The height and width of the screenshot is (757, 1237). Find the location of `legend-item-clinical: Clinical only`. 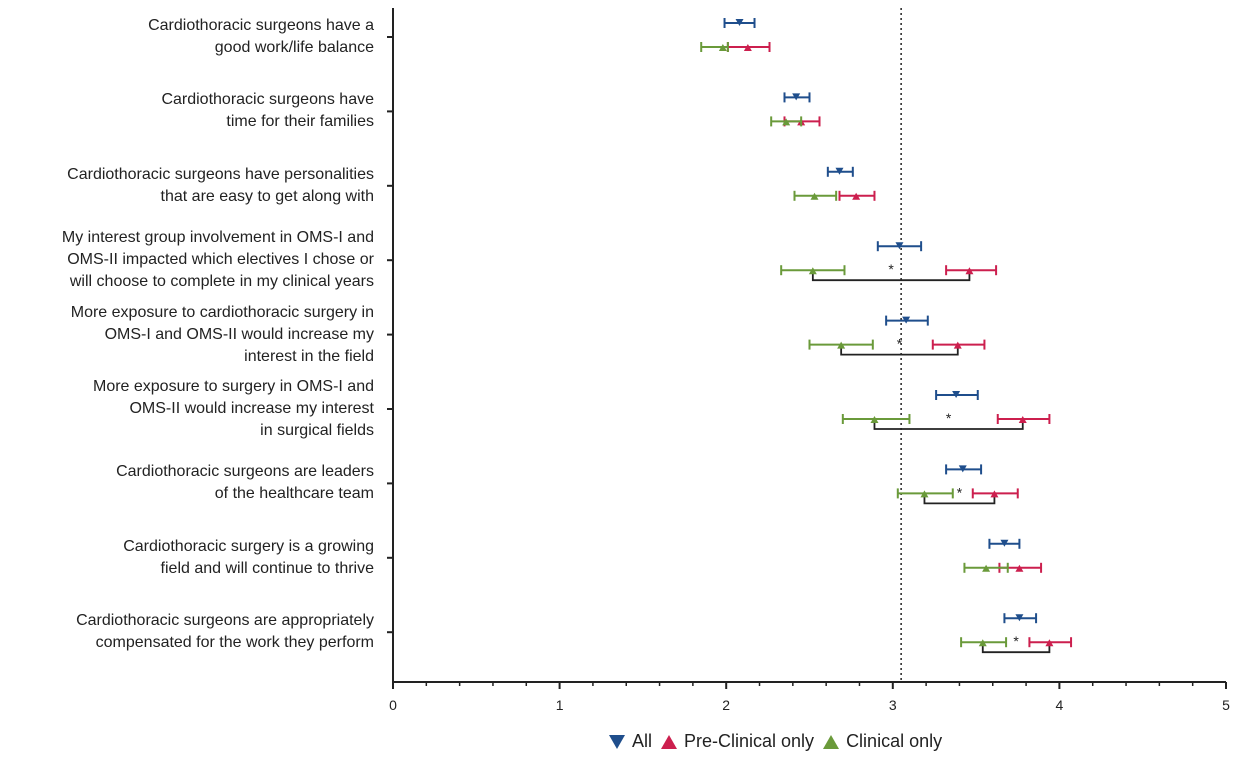

legend-item-clinical: Clinical only is located at coordinates (882, 741).